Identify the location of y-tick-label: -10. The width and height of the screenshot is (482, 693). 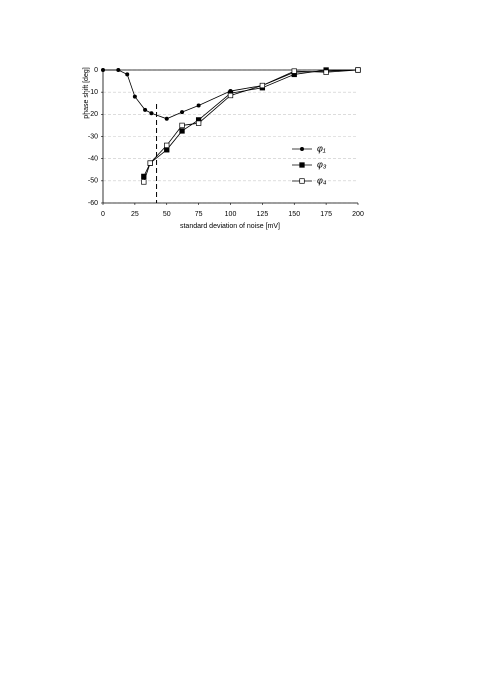
(93, 92).